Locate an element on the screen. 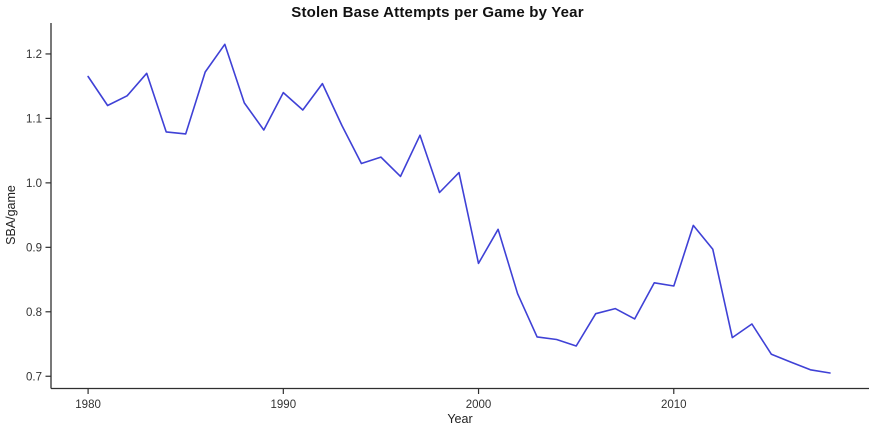 Image resolution: width=875 pixels, height=433 pixels. y-tick-label: 0.7 is located at coordinates (34, 377).